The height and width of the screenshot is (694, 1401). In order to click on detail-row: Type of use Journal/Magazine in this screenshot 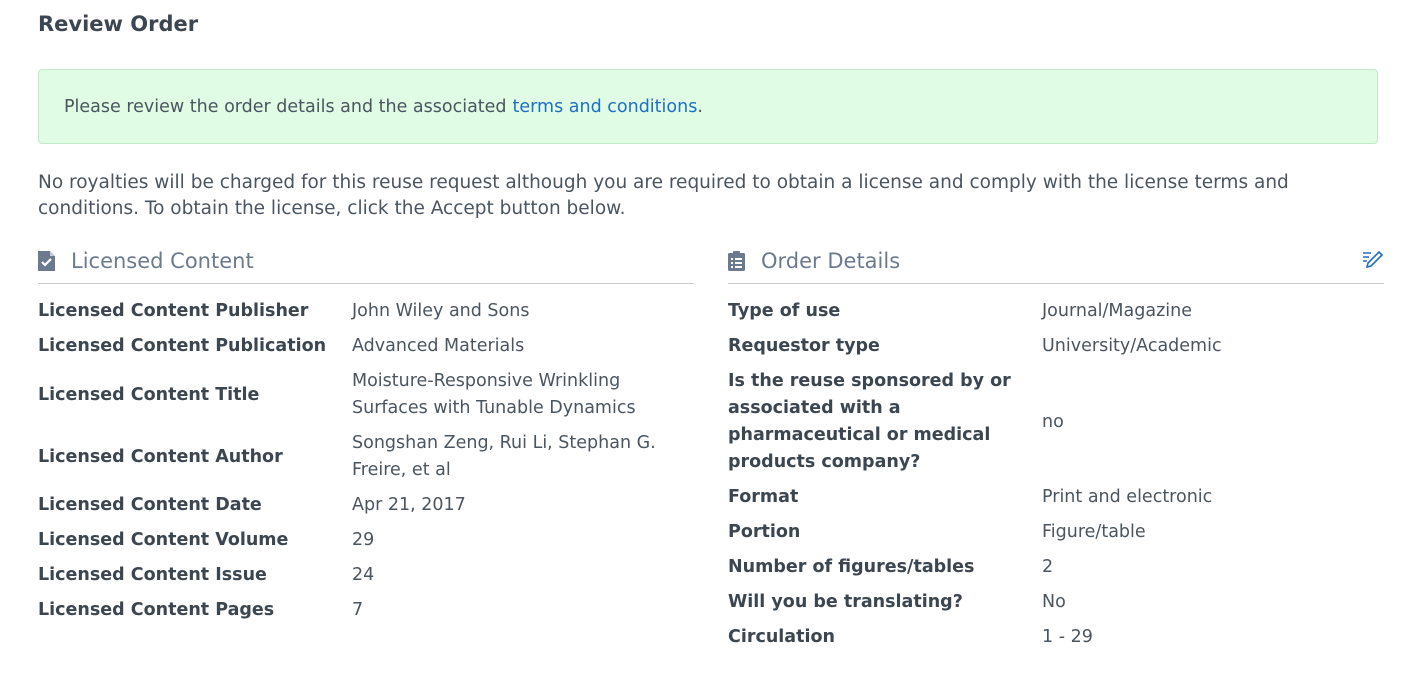, I will do `click(1056, 311)`.